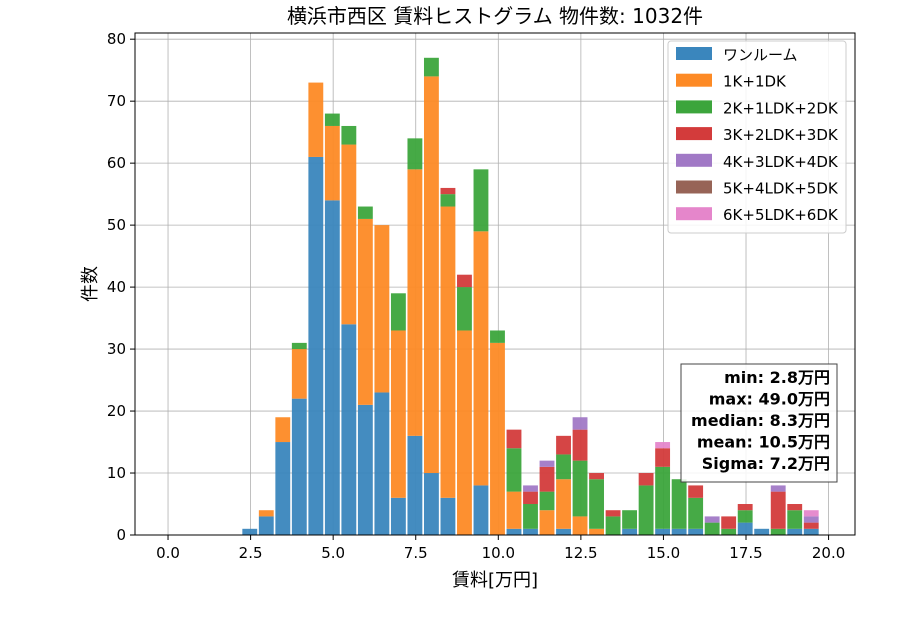 The image size is (900, 630). Describe the element at coordinates (755, 82) in the screenshot. I see `legend-label: 1K+1DK` at that location.